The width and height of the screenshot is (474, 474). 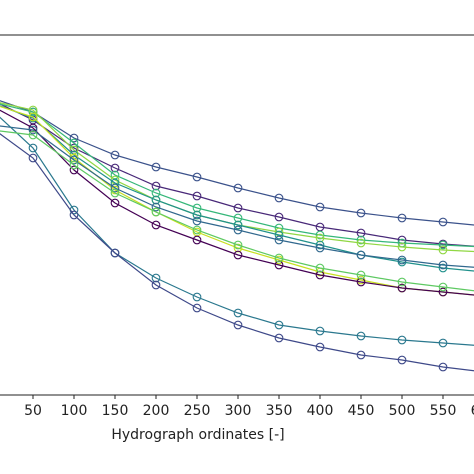 I want to click on x-tick-label: 50, so click(x=33, y=411).